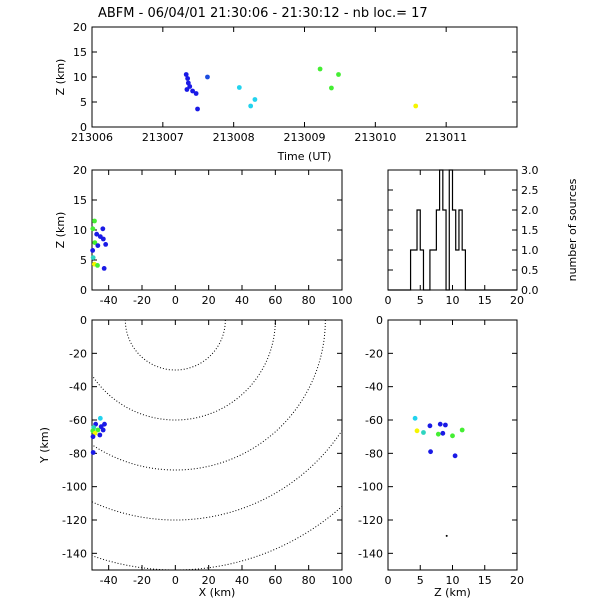 Image resolution: width=600 pixels, height=600 pixels. I want to click on x-axis-label: X (km), so click(217, 592).